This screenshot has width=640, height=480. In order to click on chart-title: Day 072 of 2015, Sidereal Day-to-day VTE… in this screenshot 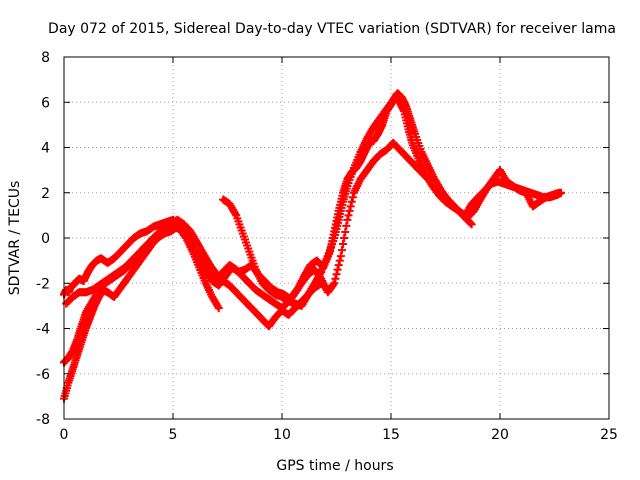, I will do `click(332, 29)`.